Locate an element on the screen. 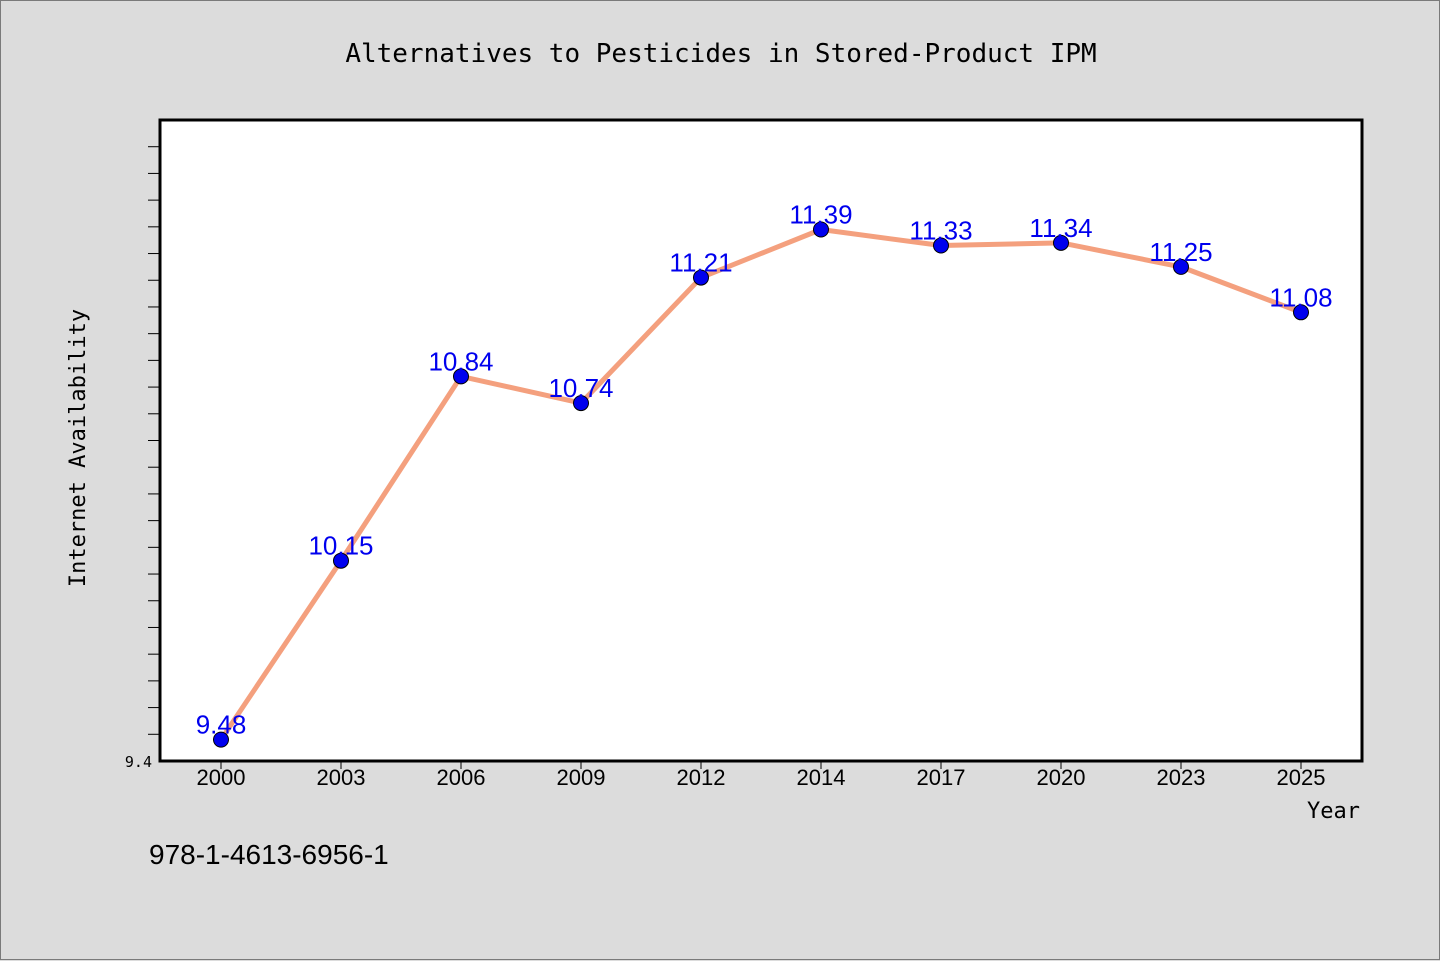  y-axis-label: Internet Availability is located at coordinates (78, 448).